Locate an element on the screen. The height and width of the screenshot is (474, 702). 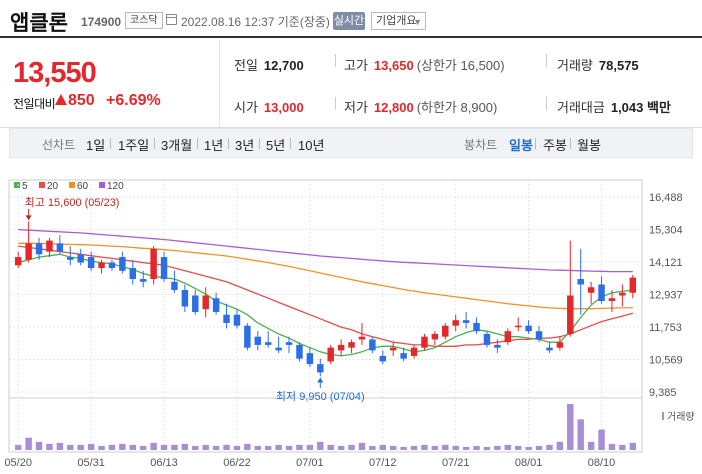
y-tick-label: 16,488 is located at coordinates (666, 198).